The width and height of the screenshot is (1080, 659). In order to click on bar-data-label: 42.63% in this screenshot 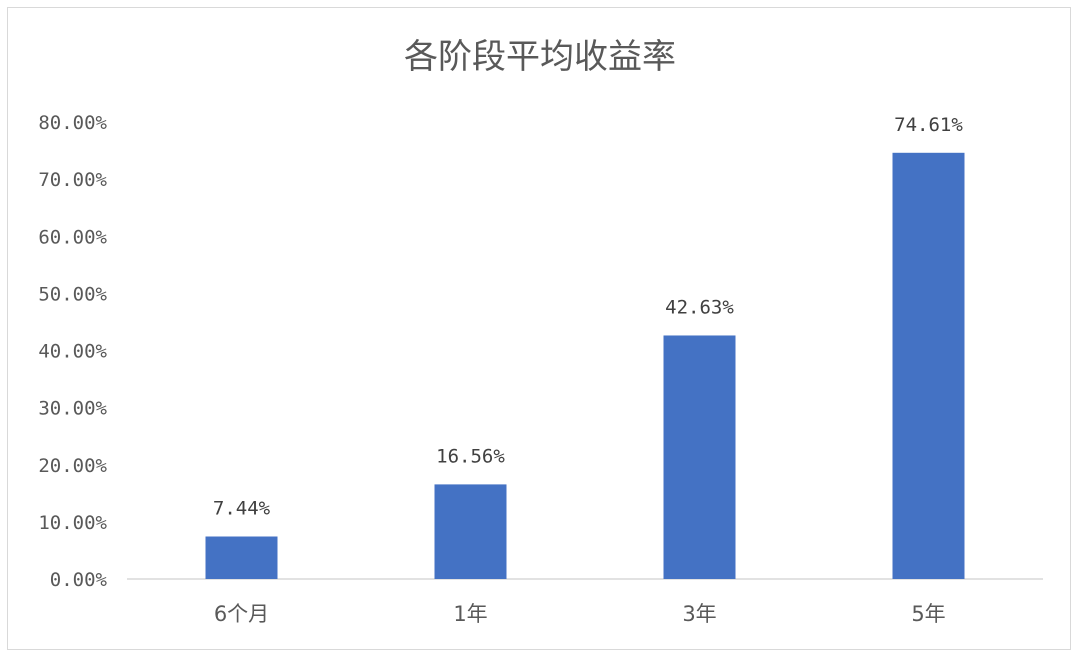, I will do `click(699, 307)`.